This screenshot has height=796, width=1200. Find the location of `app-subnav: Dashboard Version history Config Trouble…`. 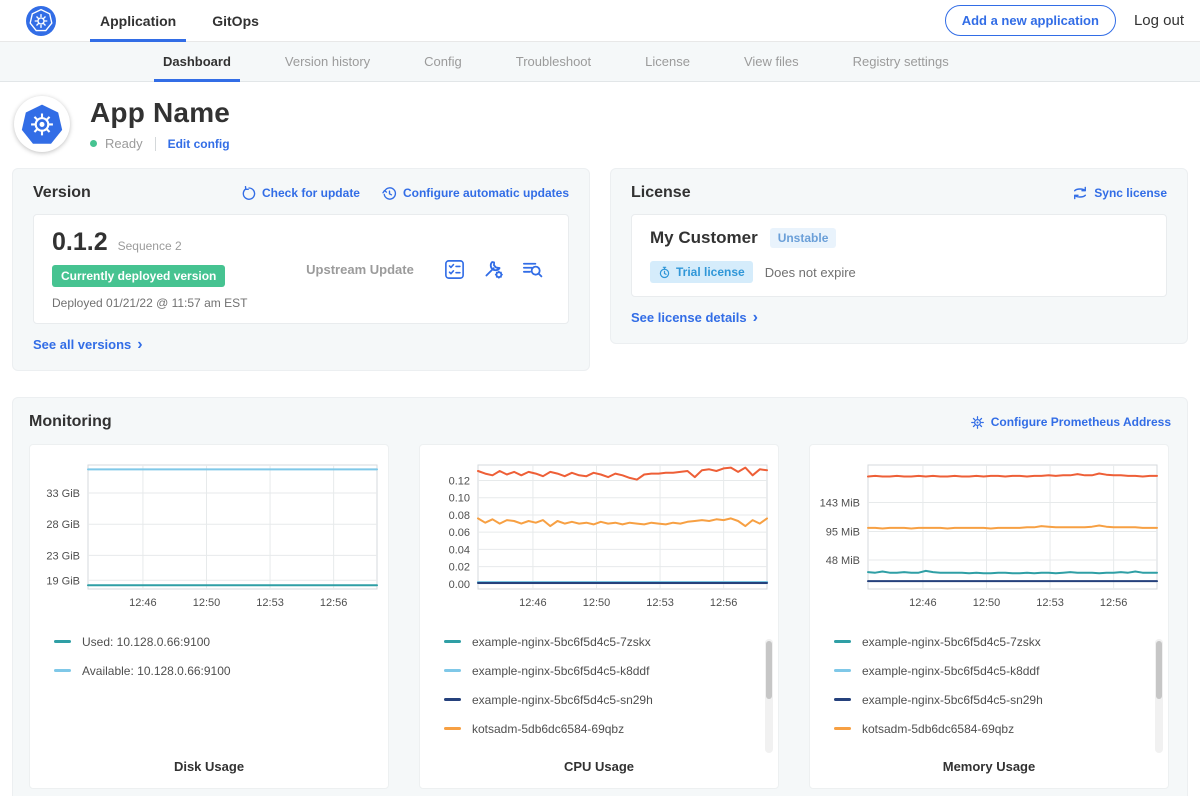

app-subnav: Dashboard Version history Config Trouble… is located at coordinates (600, 62).